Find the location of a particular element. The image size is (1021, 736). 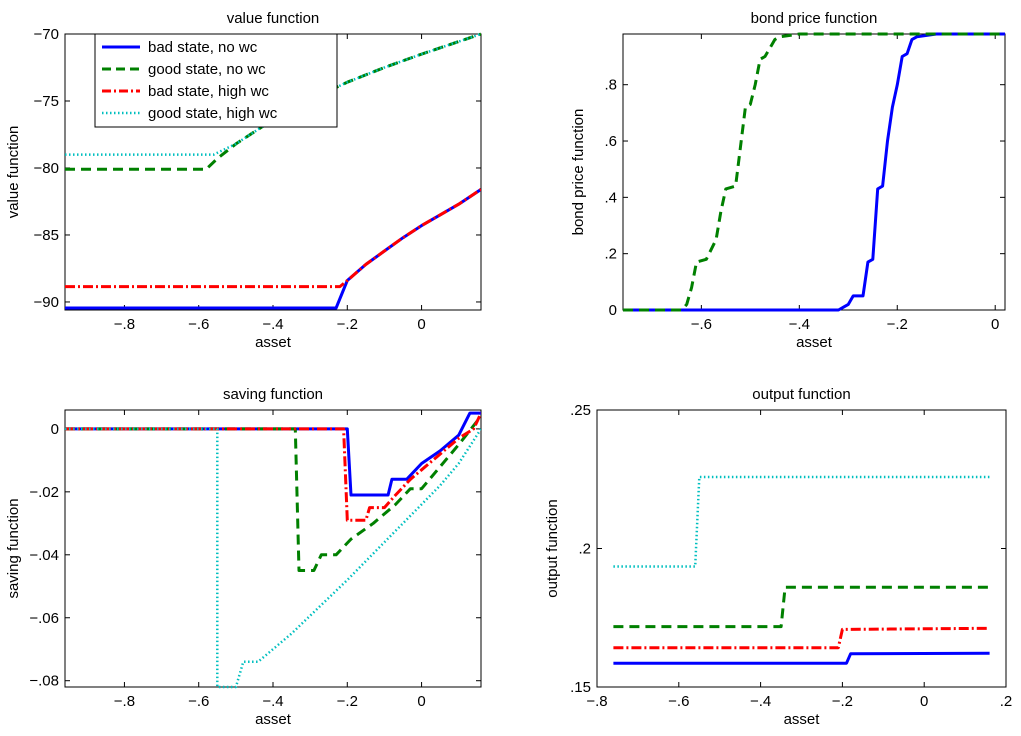

y-tick-label: −.08 is located at coordinates (44, 681).